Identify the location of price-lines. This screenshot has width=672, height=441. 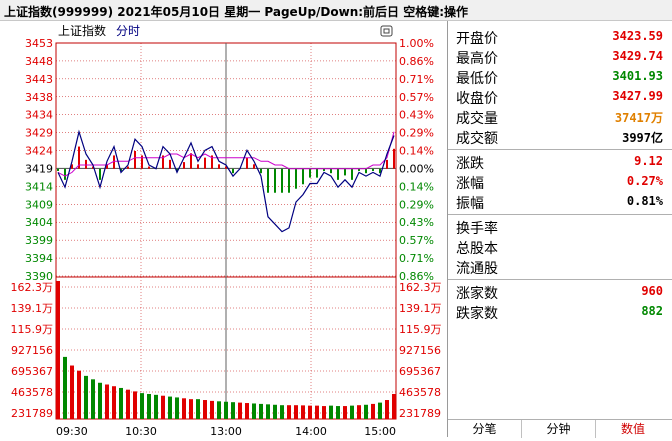
(226, 181).